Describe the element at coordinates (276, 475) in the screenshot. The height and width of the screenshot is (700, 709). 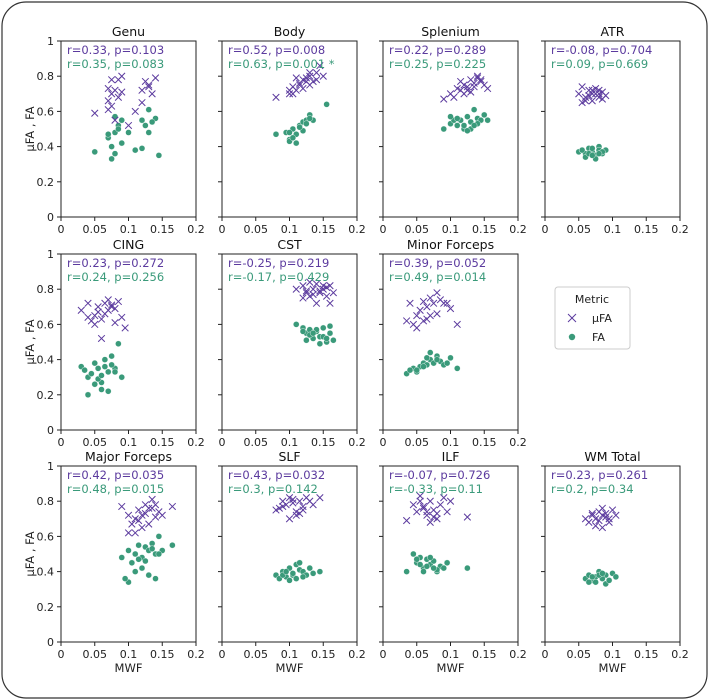
I see `ufa-stat: r=0.43, p=0.032` at that location.